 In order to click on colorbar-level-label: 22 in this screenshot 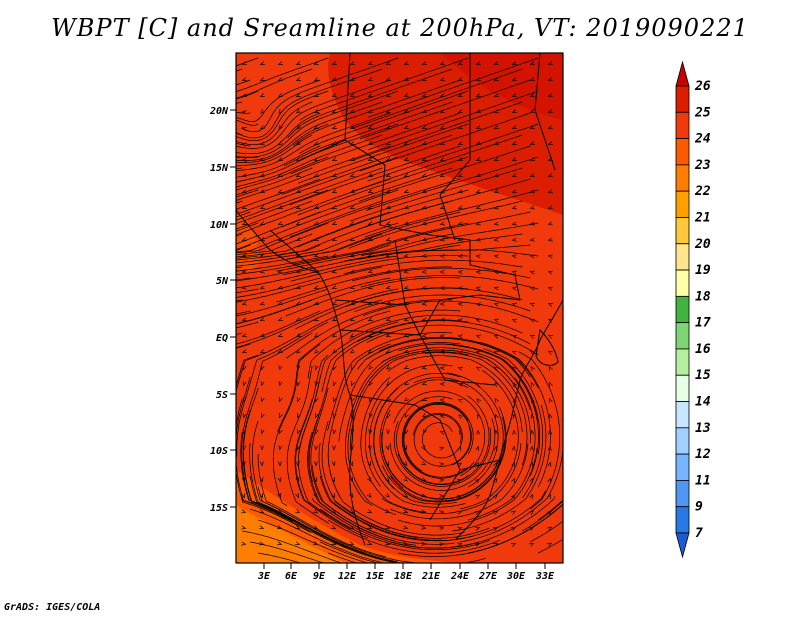, I will do `click(702, 191)`.